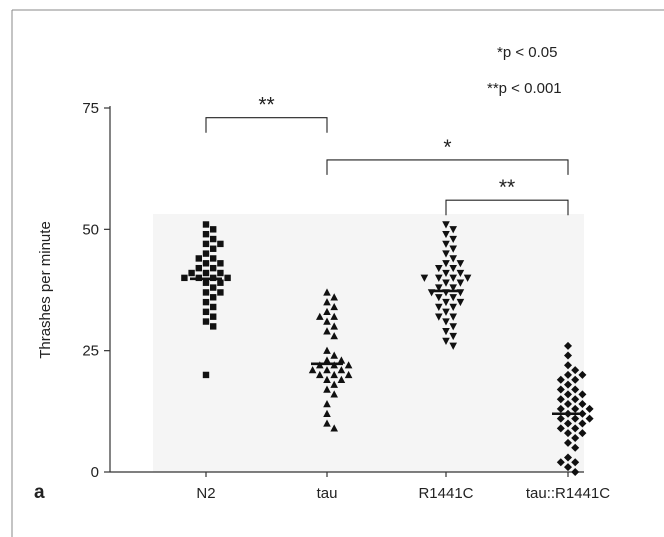 This screenshot has width=664, height=537. I want to click on panel-label: a, so click(39, 492).